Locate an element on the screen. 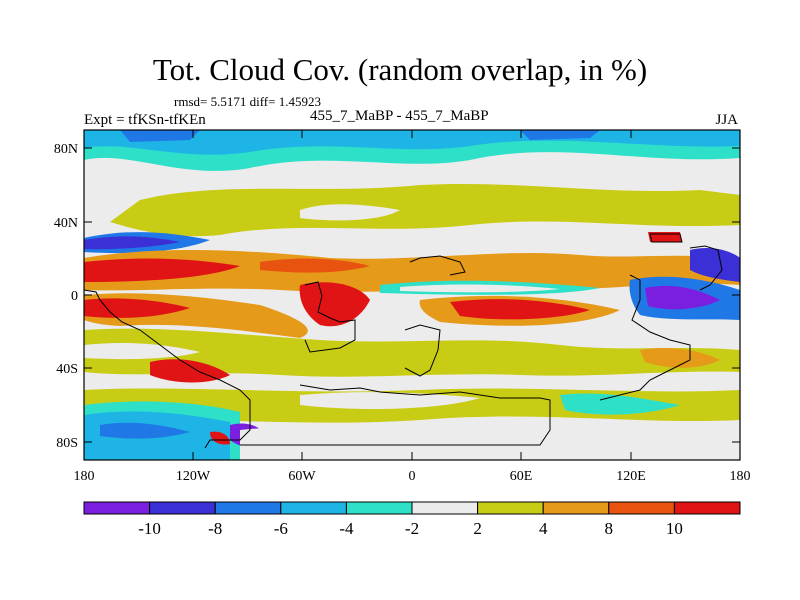  field-s-yellow is located at coordinates (412, 352).